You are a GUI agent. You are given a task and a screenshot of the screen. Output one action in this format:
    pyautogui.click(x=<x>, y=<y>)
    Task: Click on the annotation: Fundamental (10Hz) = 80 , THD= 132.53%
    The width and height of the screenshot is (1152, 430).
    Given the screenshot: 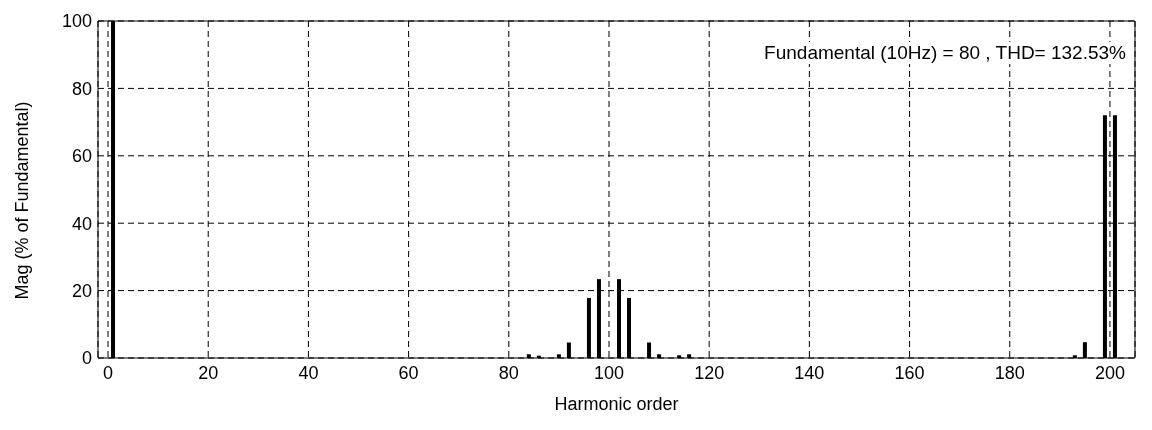 What is the action you would take?
    pyautogui.click(x=945, y=53)
    